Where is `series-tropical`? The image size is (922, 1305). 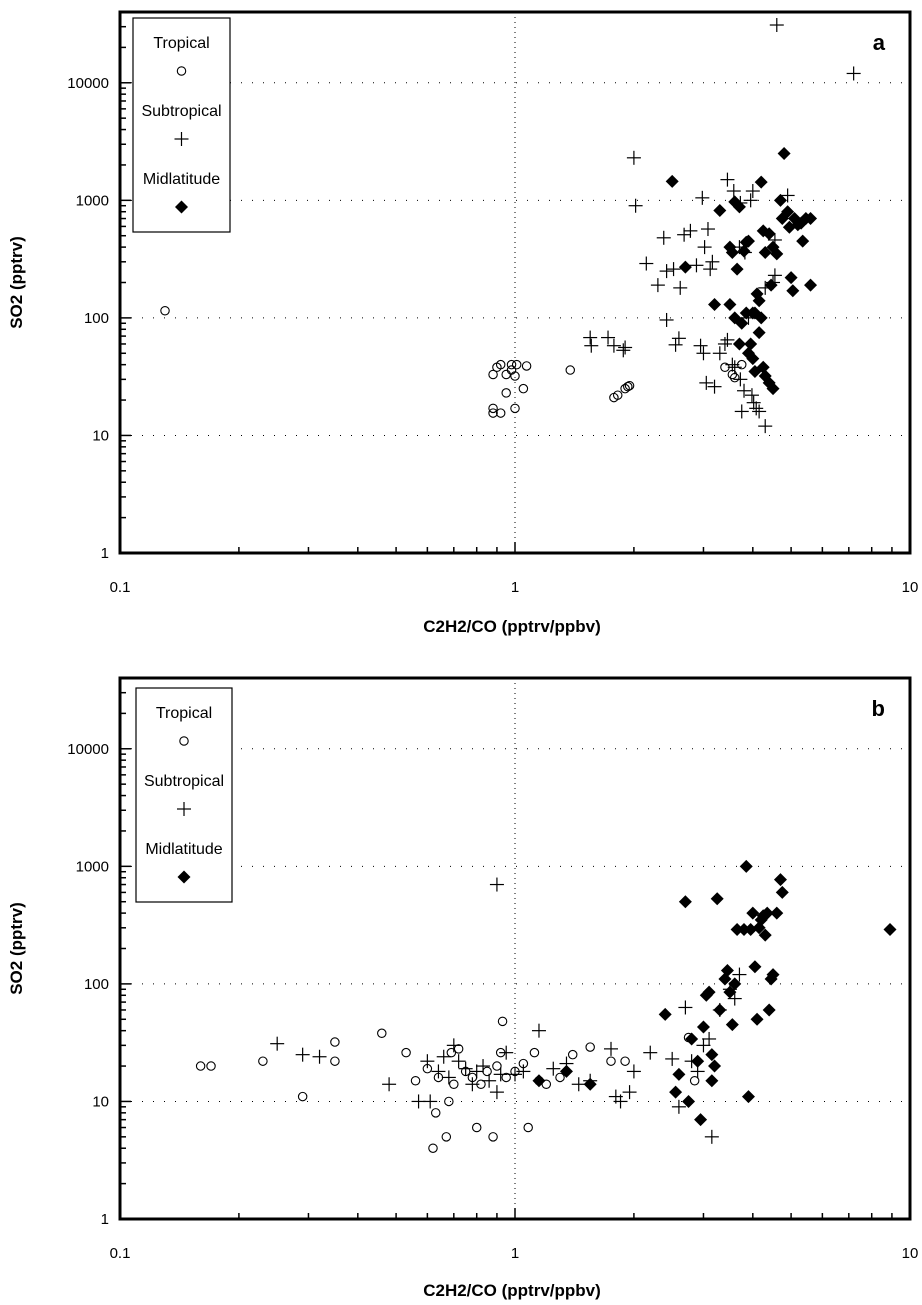
series-tropical is located at coordinates (447, 1084).